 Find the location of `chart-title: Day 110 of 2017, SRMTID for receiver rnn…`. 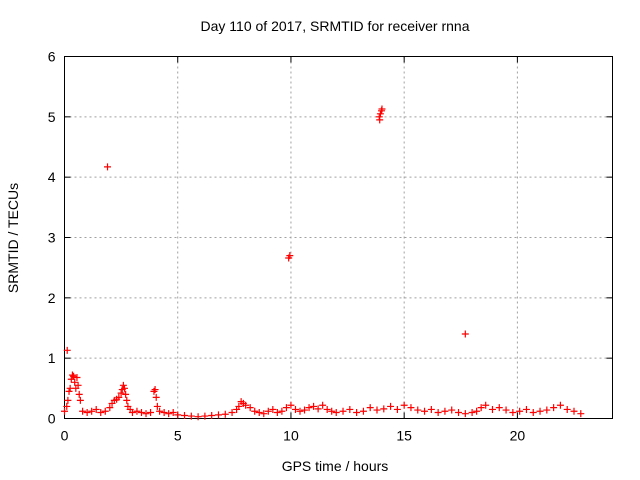

chart-title: Day 110 of 2017, SRMTID for receiver rnn… is located at coordinates (335, 26).